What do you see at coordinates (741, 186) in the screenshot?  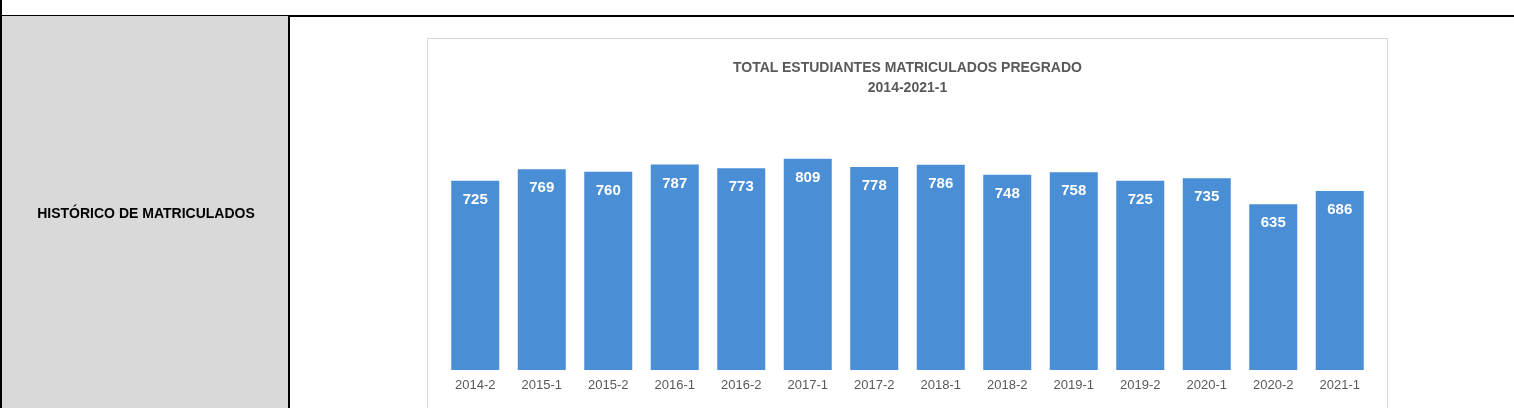 I see `data-label: 773` at bounding box center [741, 186].